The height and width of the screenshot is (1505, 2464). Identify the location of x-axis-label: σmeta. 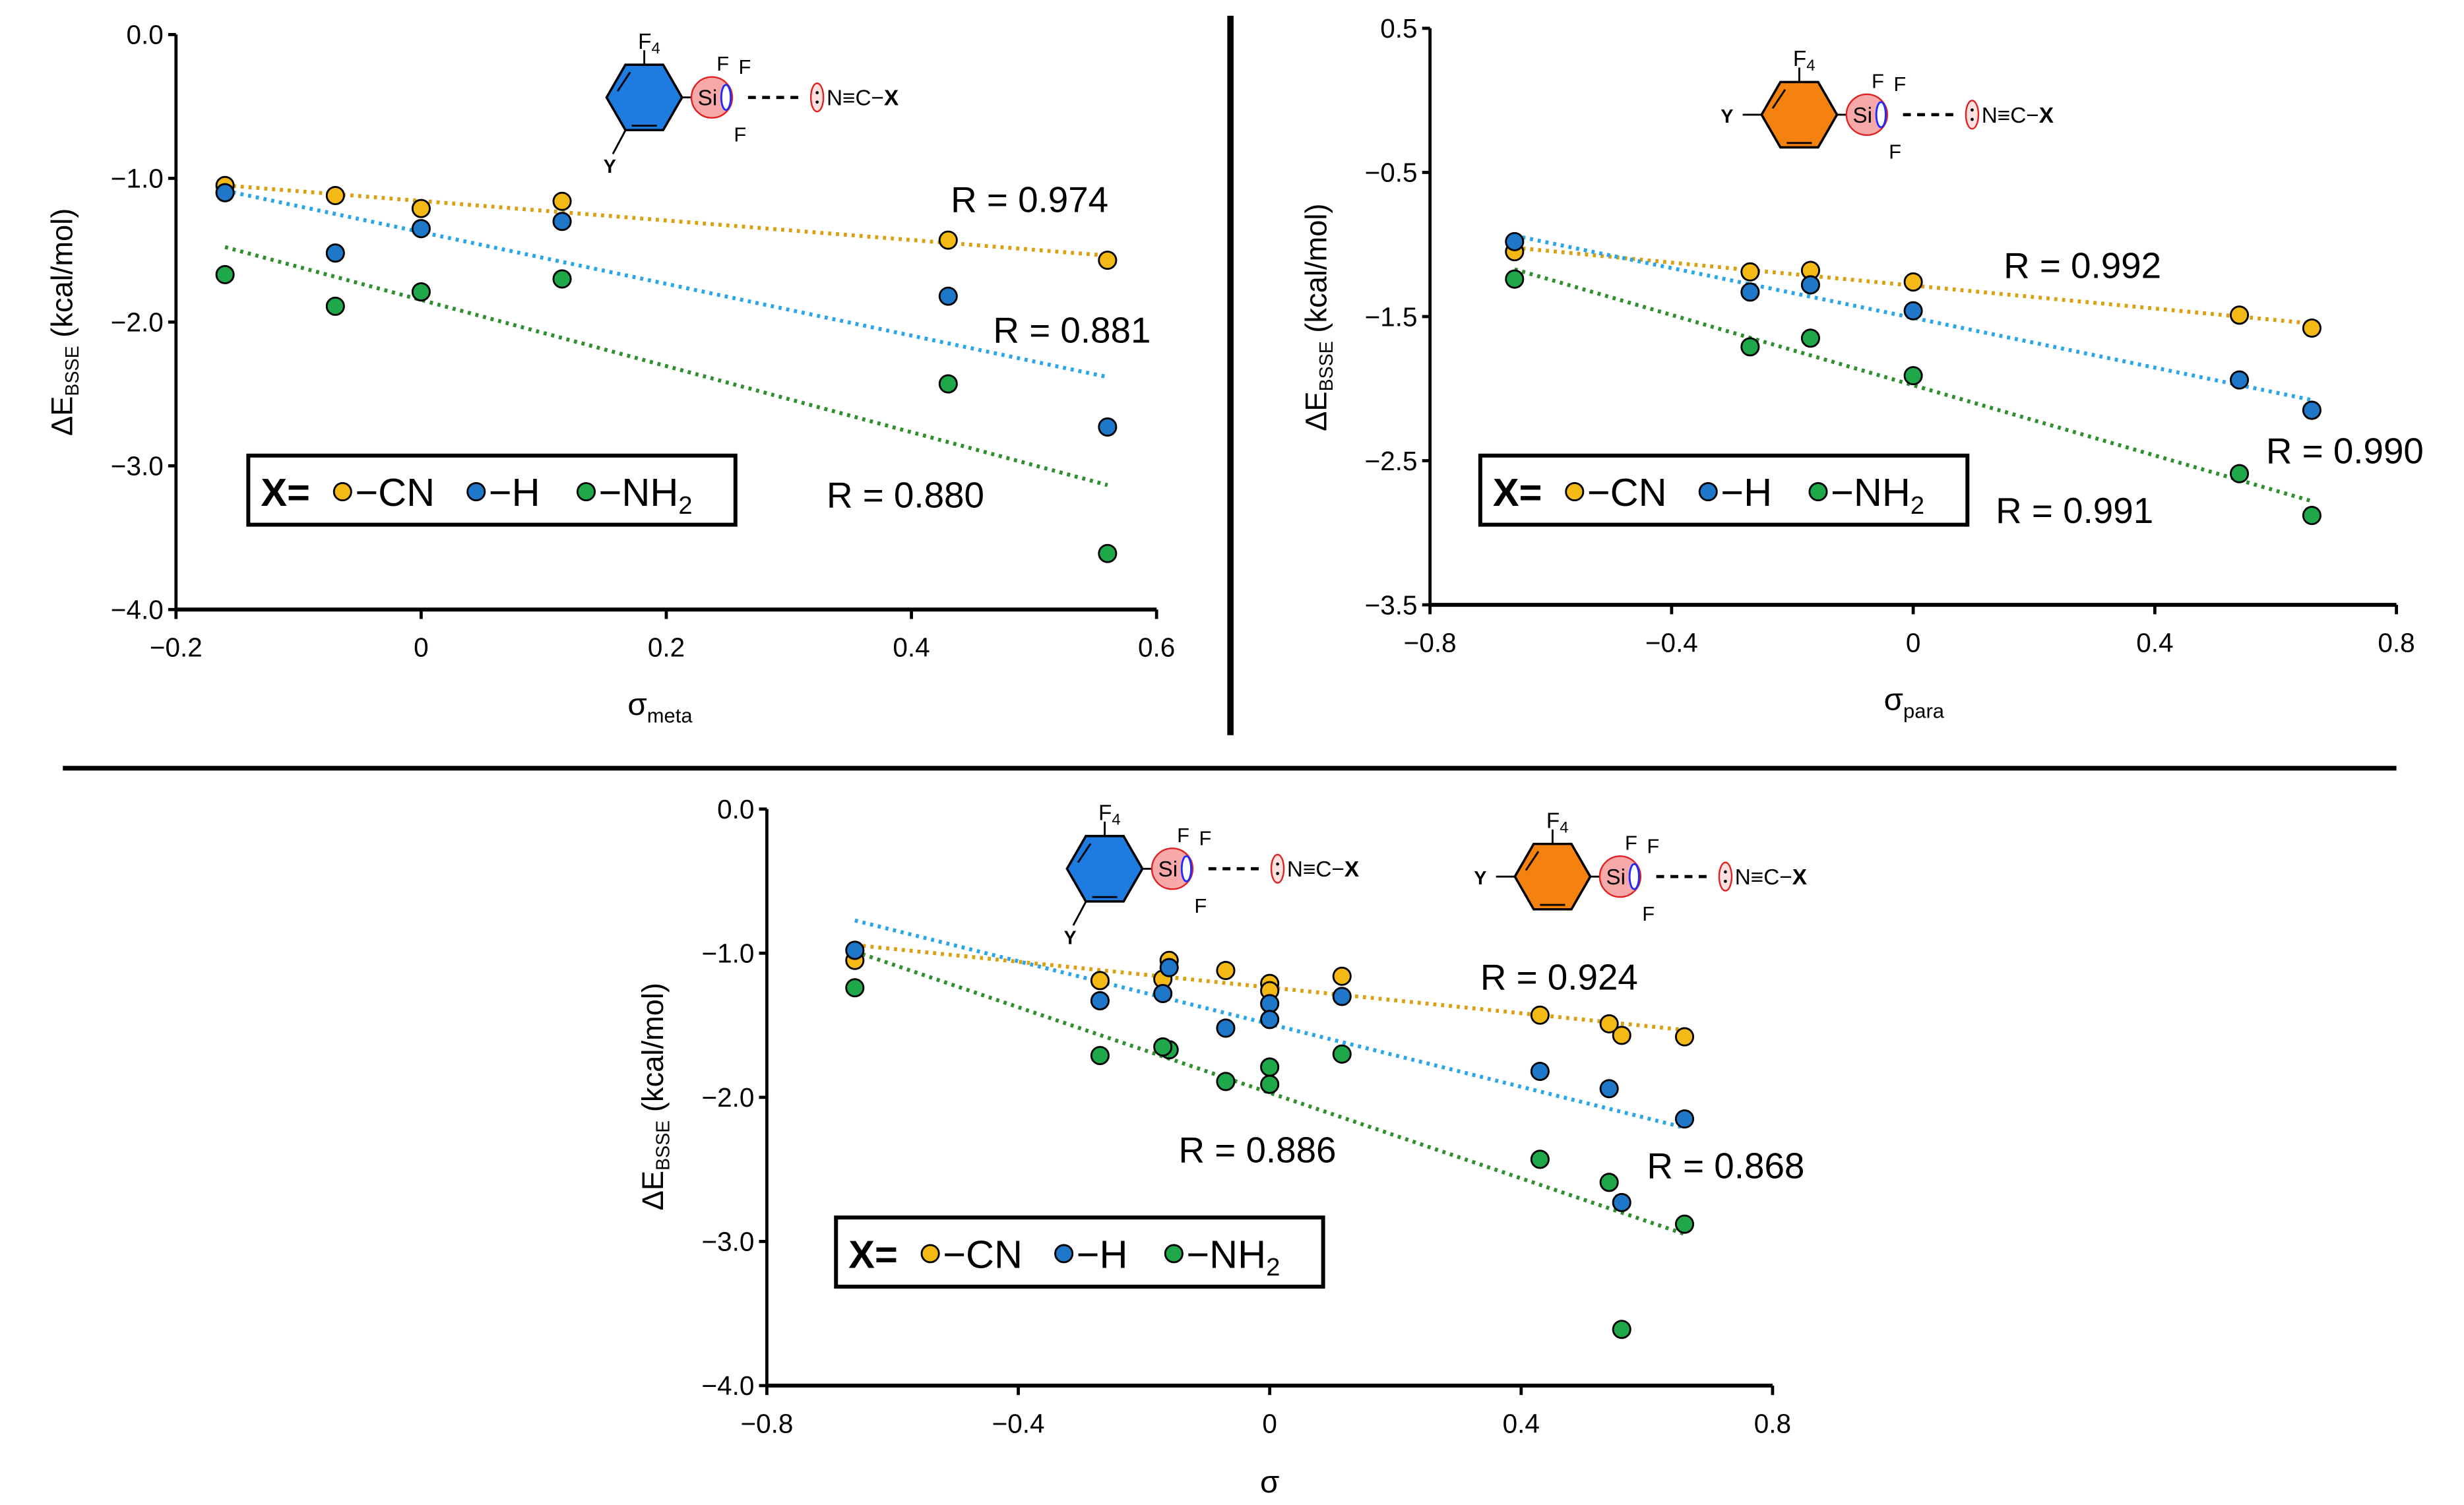
(660, 707).